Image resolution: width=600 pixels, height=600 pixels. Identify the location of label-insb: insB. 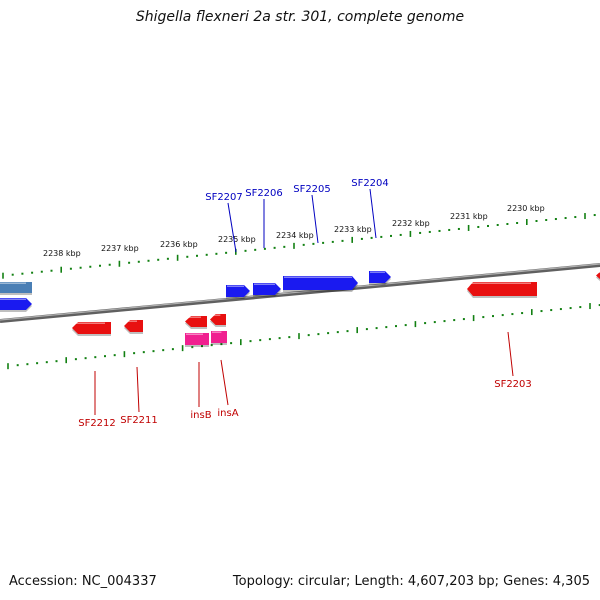
(201, 391).